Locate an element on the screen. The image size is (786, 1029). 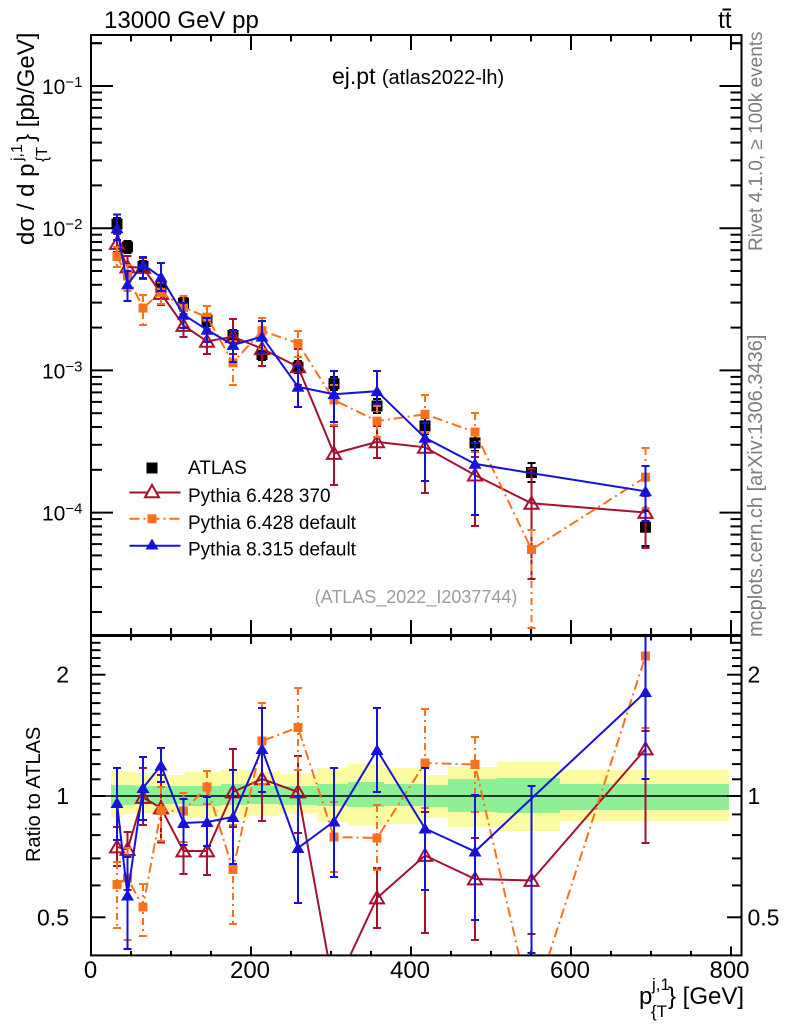
svg-text: 0 is located at coordinates (90, 970).